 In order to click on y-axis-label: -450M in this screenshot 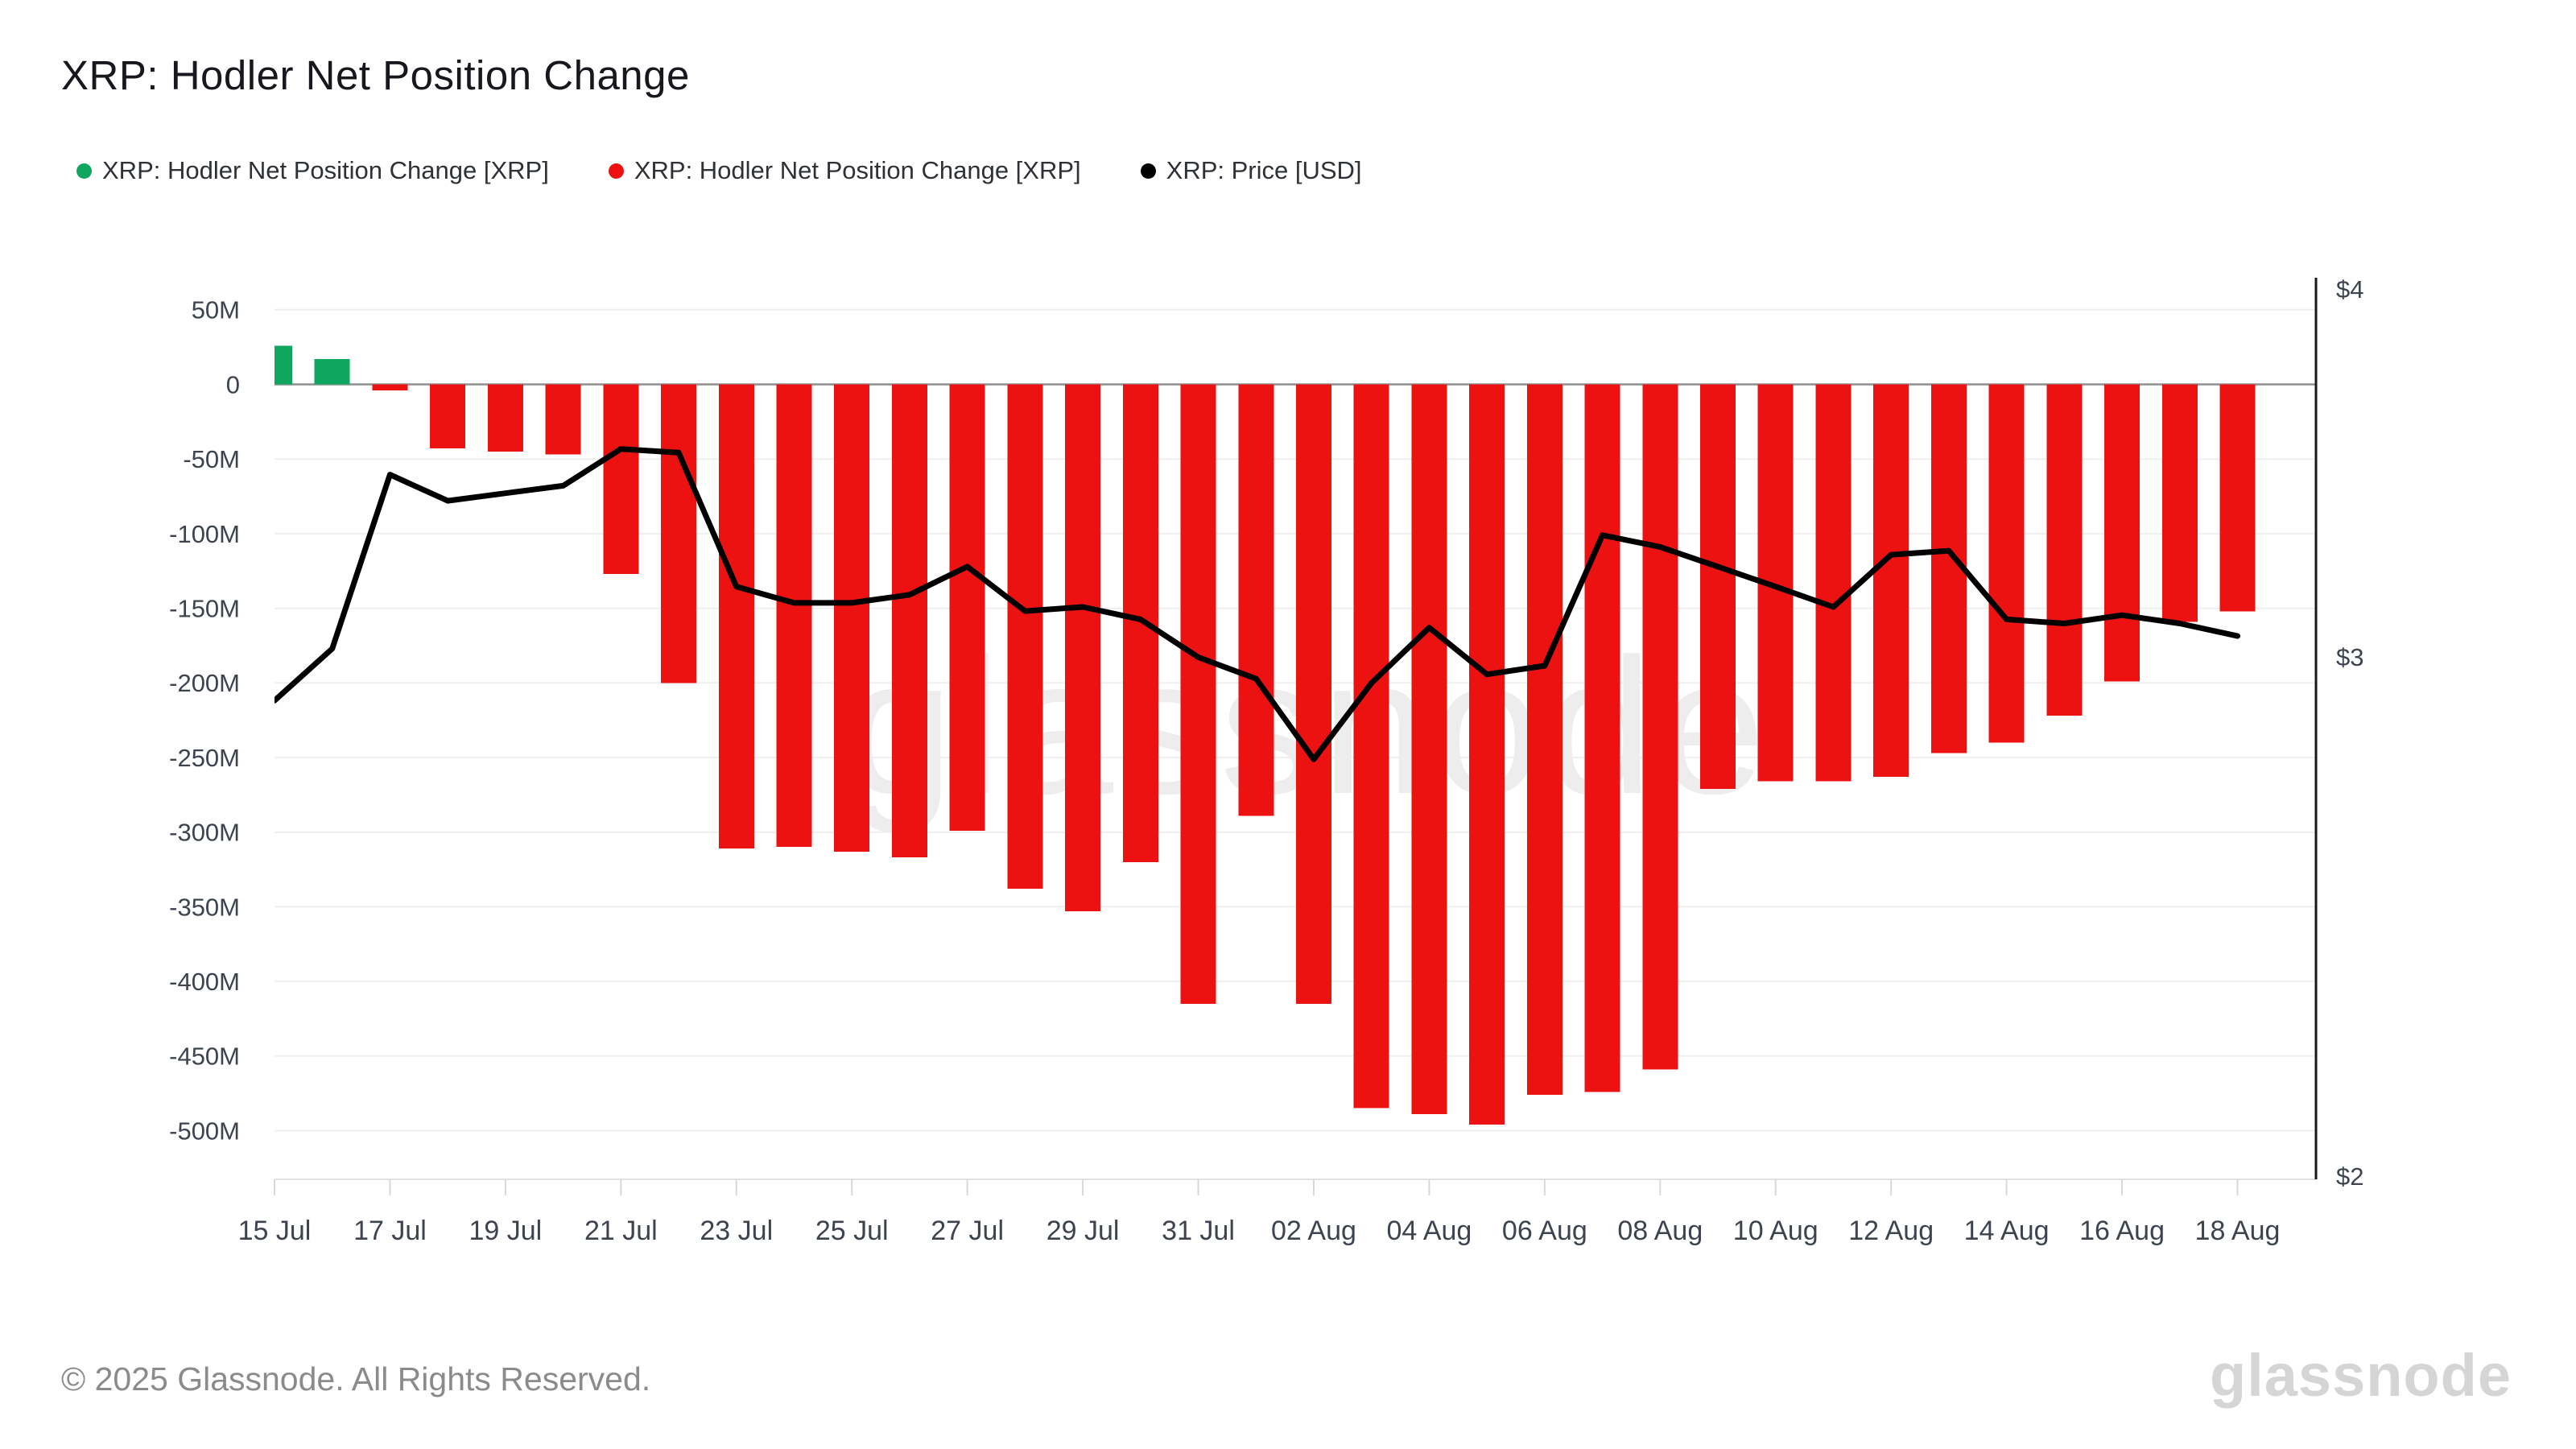, I will do `click(204, 1056)`.